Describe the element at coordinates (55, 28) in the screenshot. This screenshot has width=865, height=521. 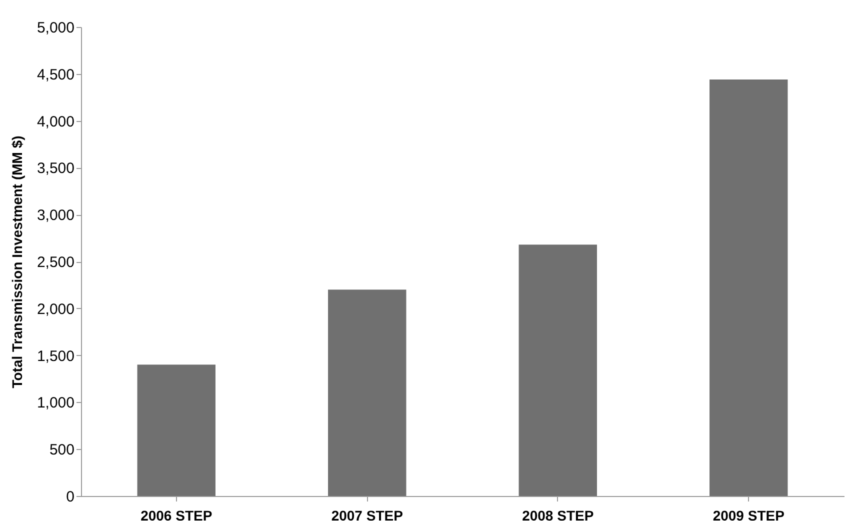
I see `y-tick-label: 5,000` at that location.